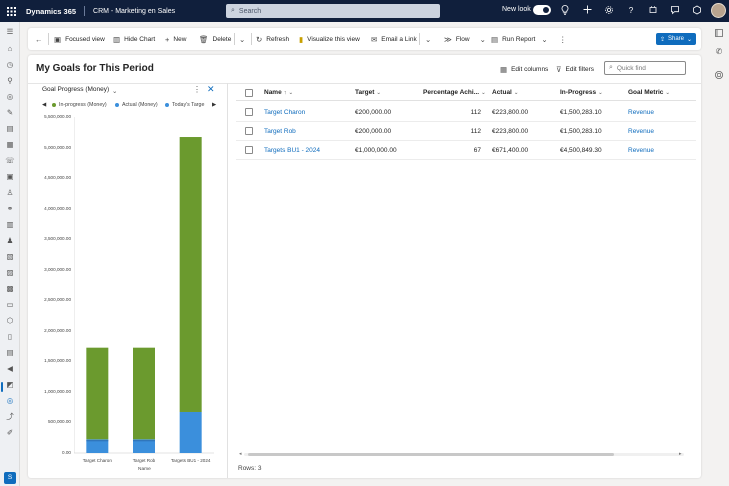  Describe the element at coordinates (374, 39) in the screenshot. I see `mail-icon: ✉` at that location.